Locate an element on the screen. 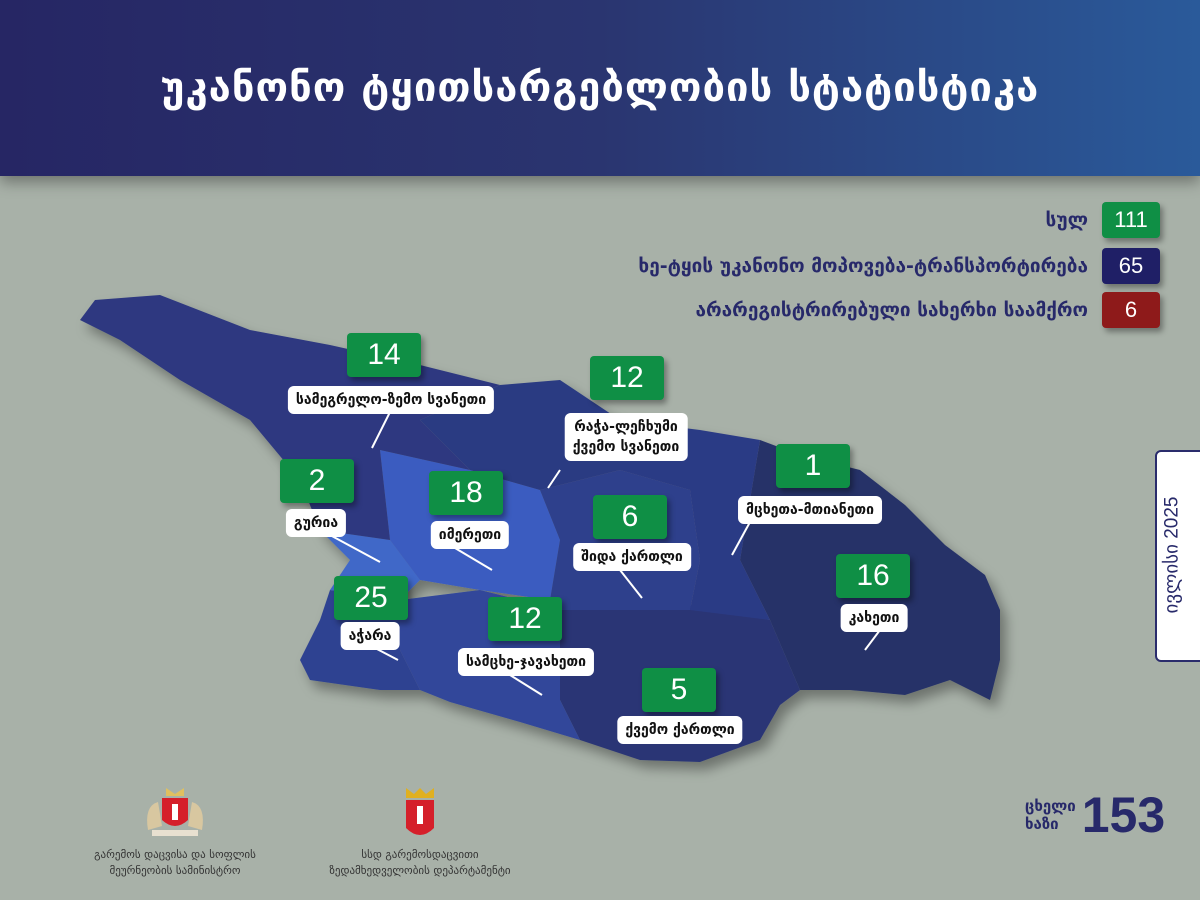  date-box is located at coordinates (1177, 556).